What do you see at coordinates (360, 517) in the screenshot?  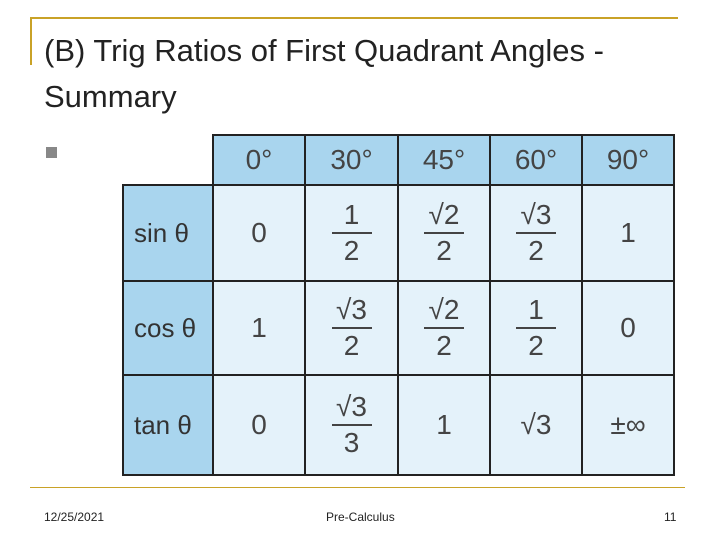 I see `footer-course: Pre-Calculus` at bounding box center [360, 517].